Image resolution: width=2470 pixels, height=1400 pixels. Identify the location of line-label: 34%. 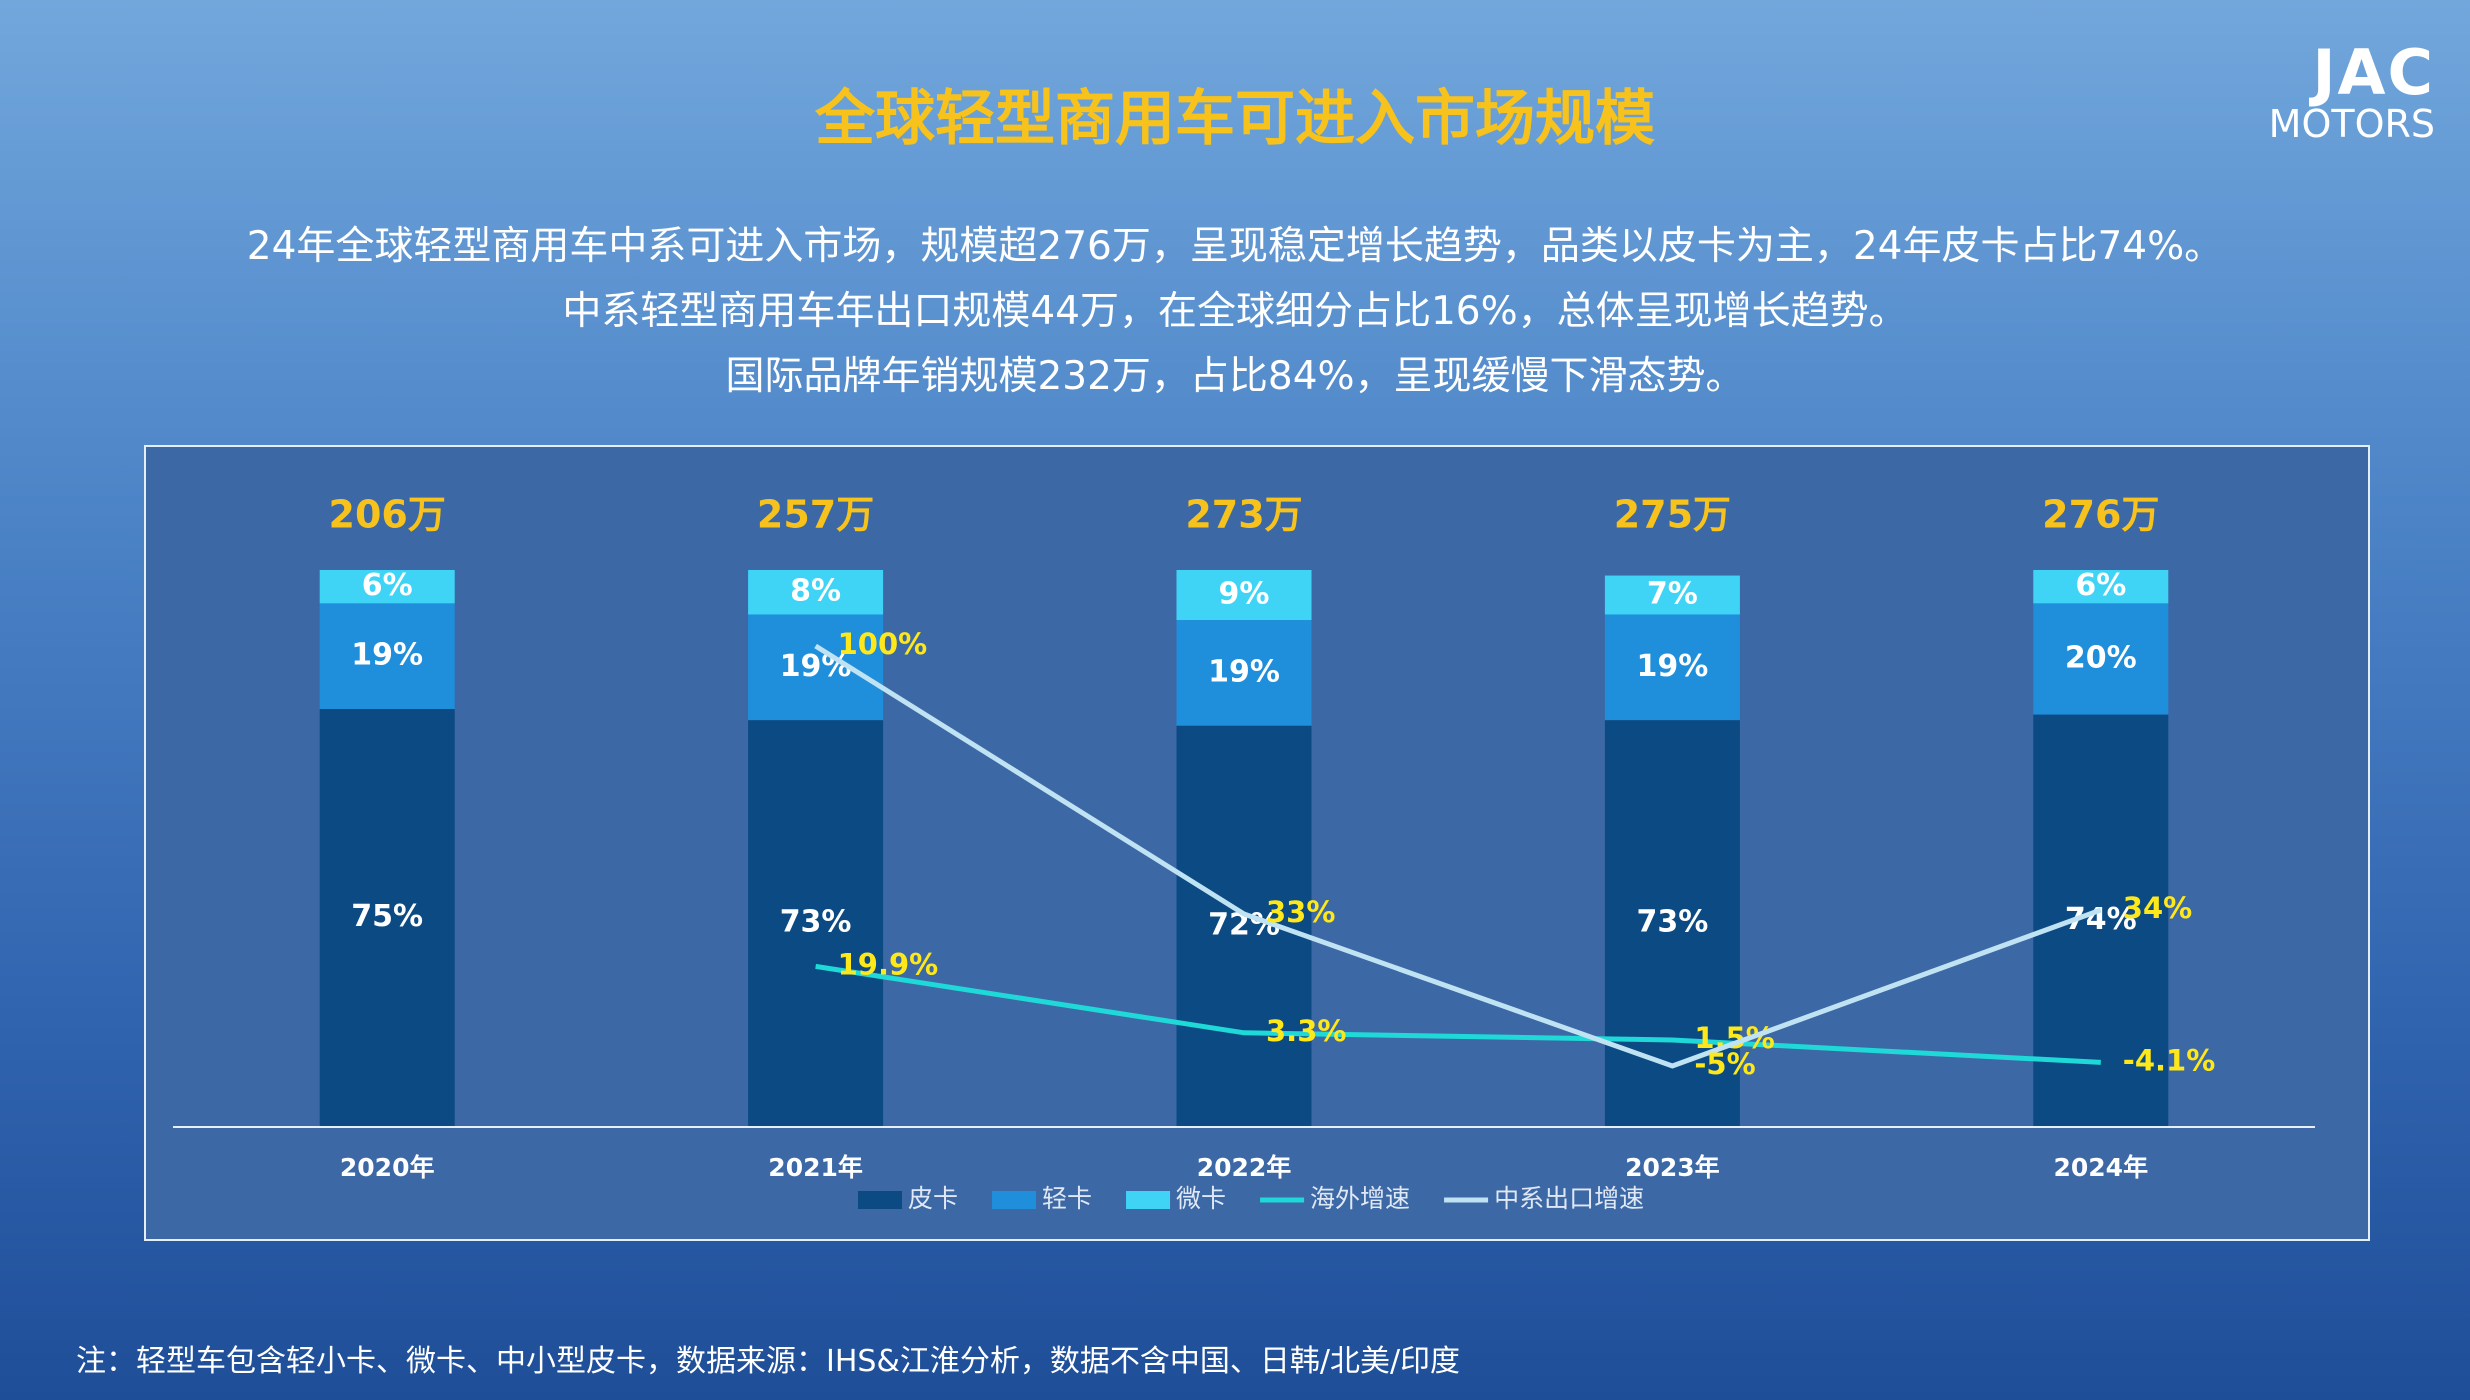
(2157, 908).